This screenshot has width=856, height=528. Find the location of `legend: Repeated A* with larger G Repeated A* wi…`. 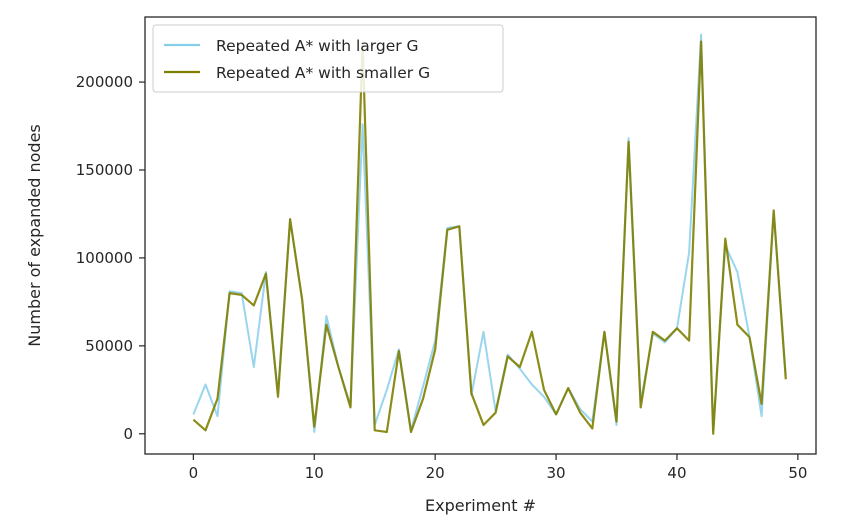

legend: Repeated A* with larger G Repeated A* wi… is located at coordinates (328, 58).